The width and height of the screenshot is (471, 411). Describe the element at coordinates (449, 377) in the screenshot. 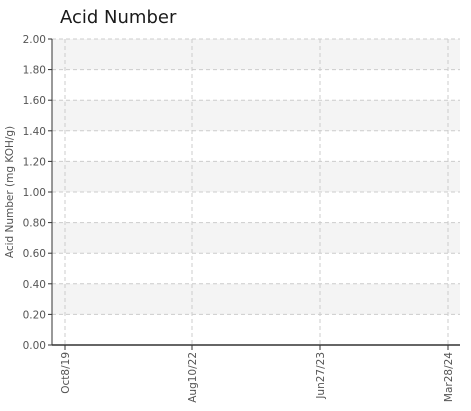

I see `x-tick-label: Mar28/24` at that location.